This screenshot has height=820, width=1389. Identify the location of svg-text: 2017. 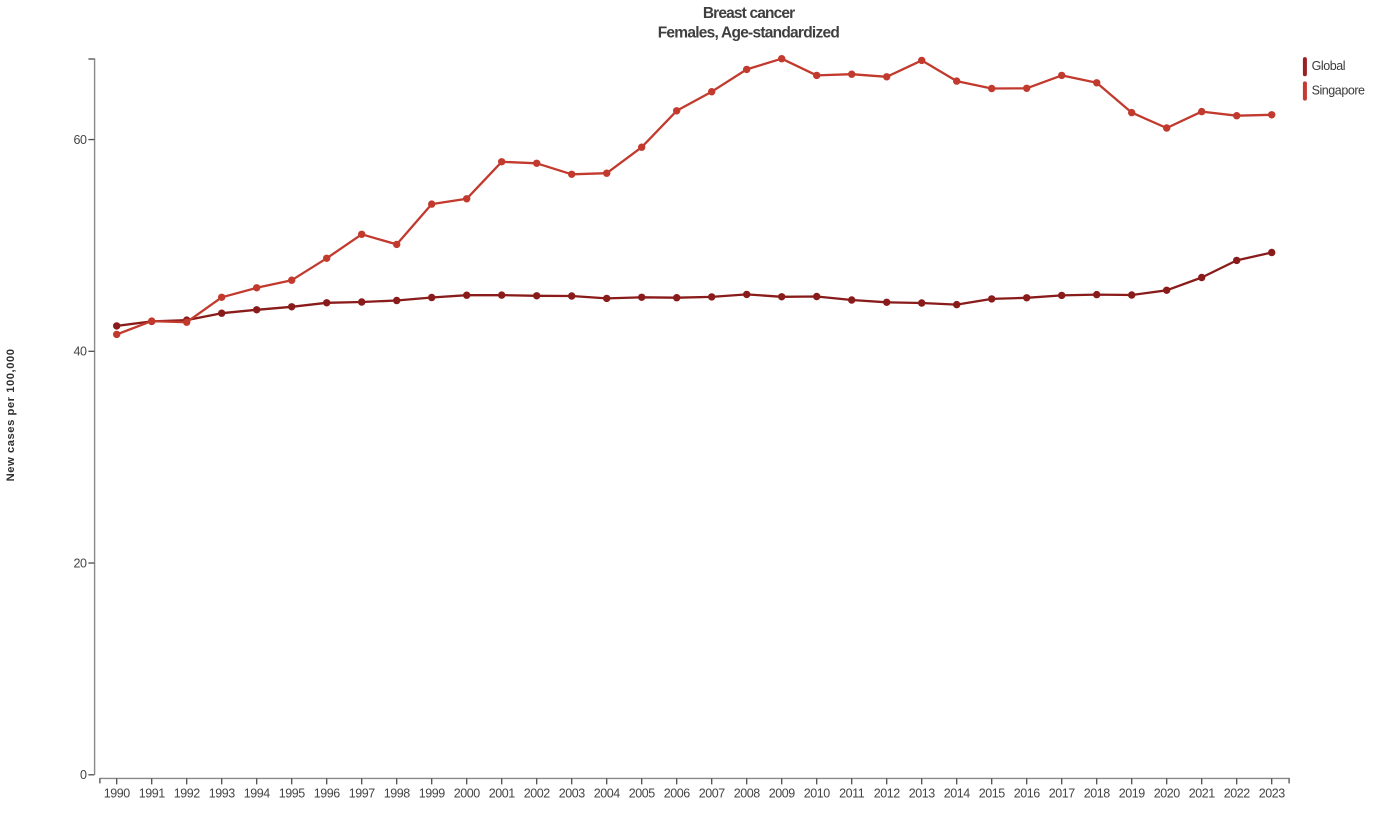
(1062, 794).